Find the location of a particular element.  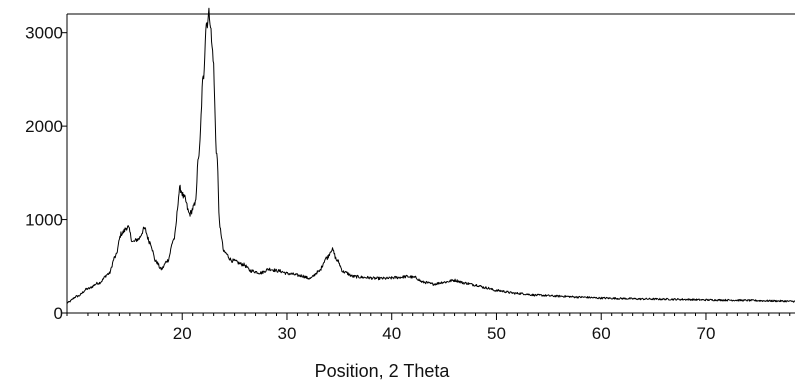

x-tick-label-70: 70 is located at coordinates (706, 333).